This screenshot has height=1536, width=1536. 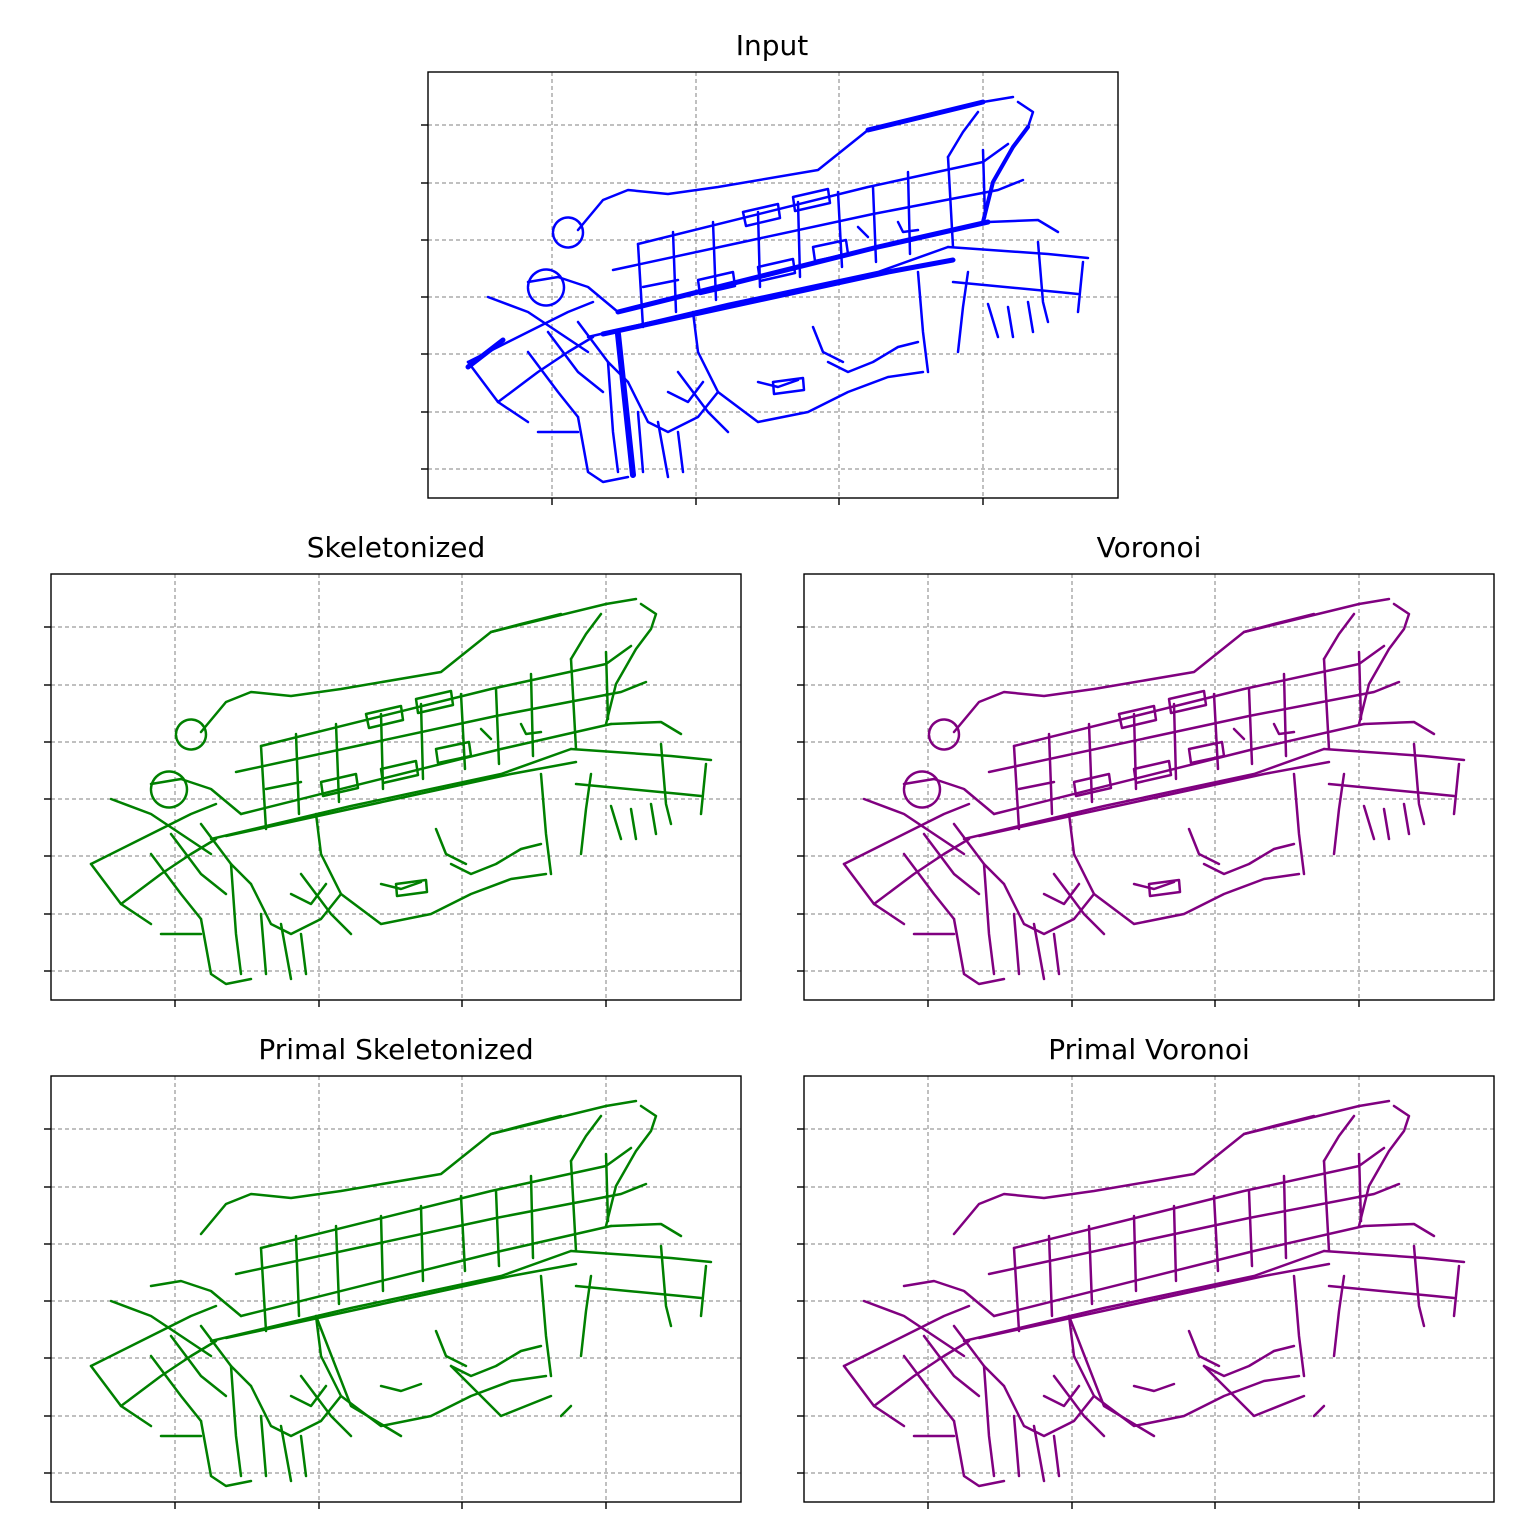 What do you see at coordinates (1149, 547) in the screenshot?
I see `panel-title: Voronoi` at bounding box center [1149, 547].